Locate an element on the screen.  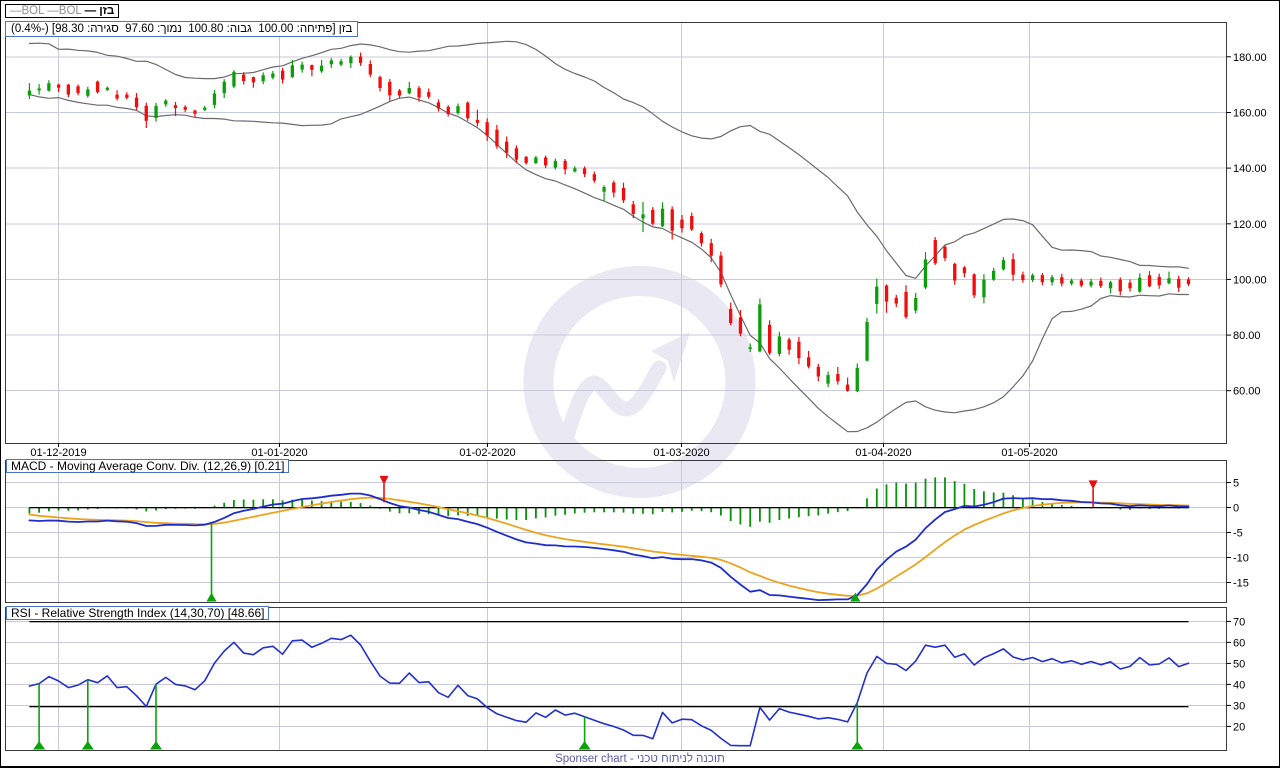
svg-text: -5 is located at coordinates (1238, 534).